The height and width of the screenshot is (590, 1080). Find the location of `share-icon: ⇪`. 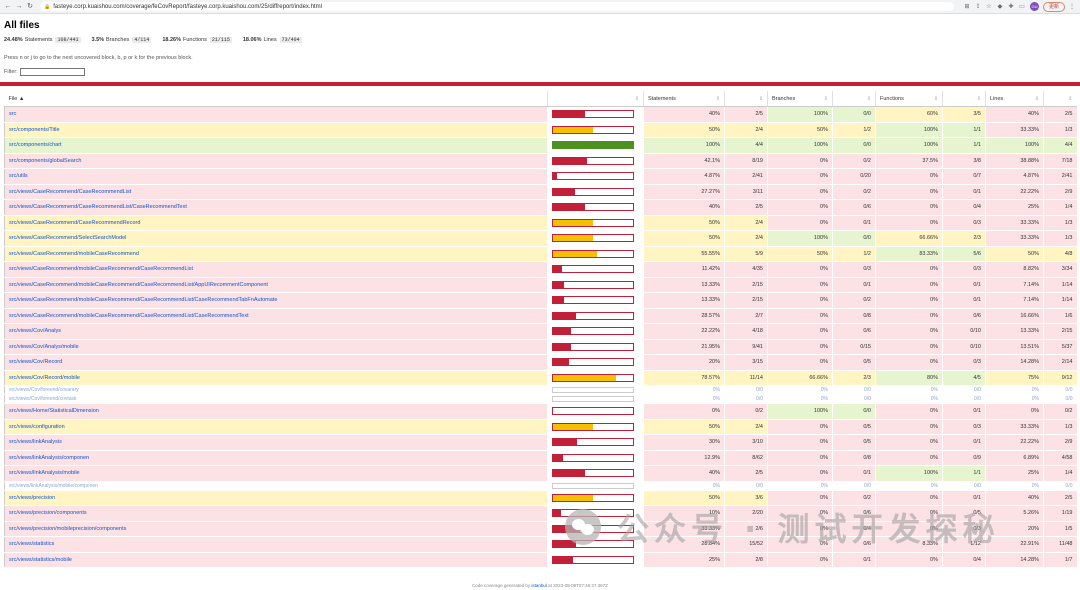

share-icon: ⇪ is located at coordinates (978, 6).